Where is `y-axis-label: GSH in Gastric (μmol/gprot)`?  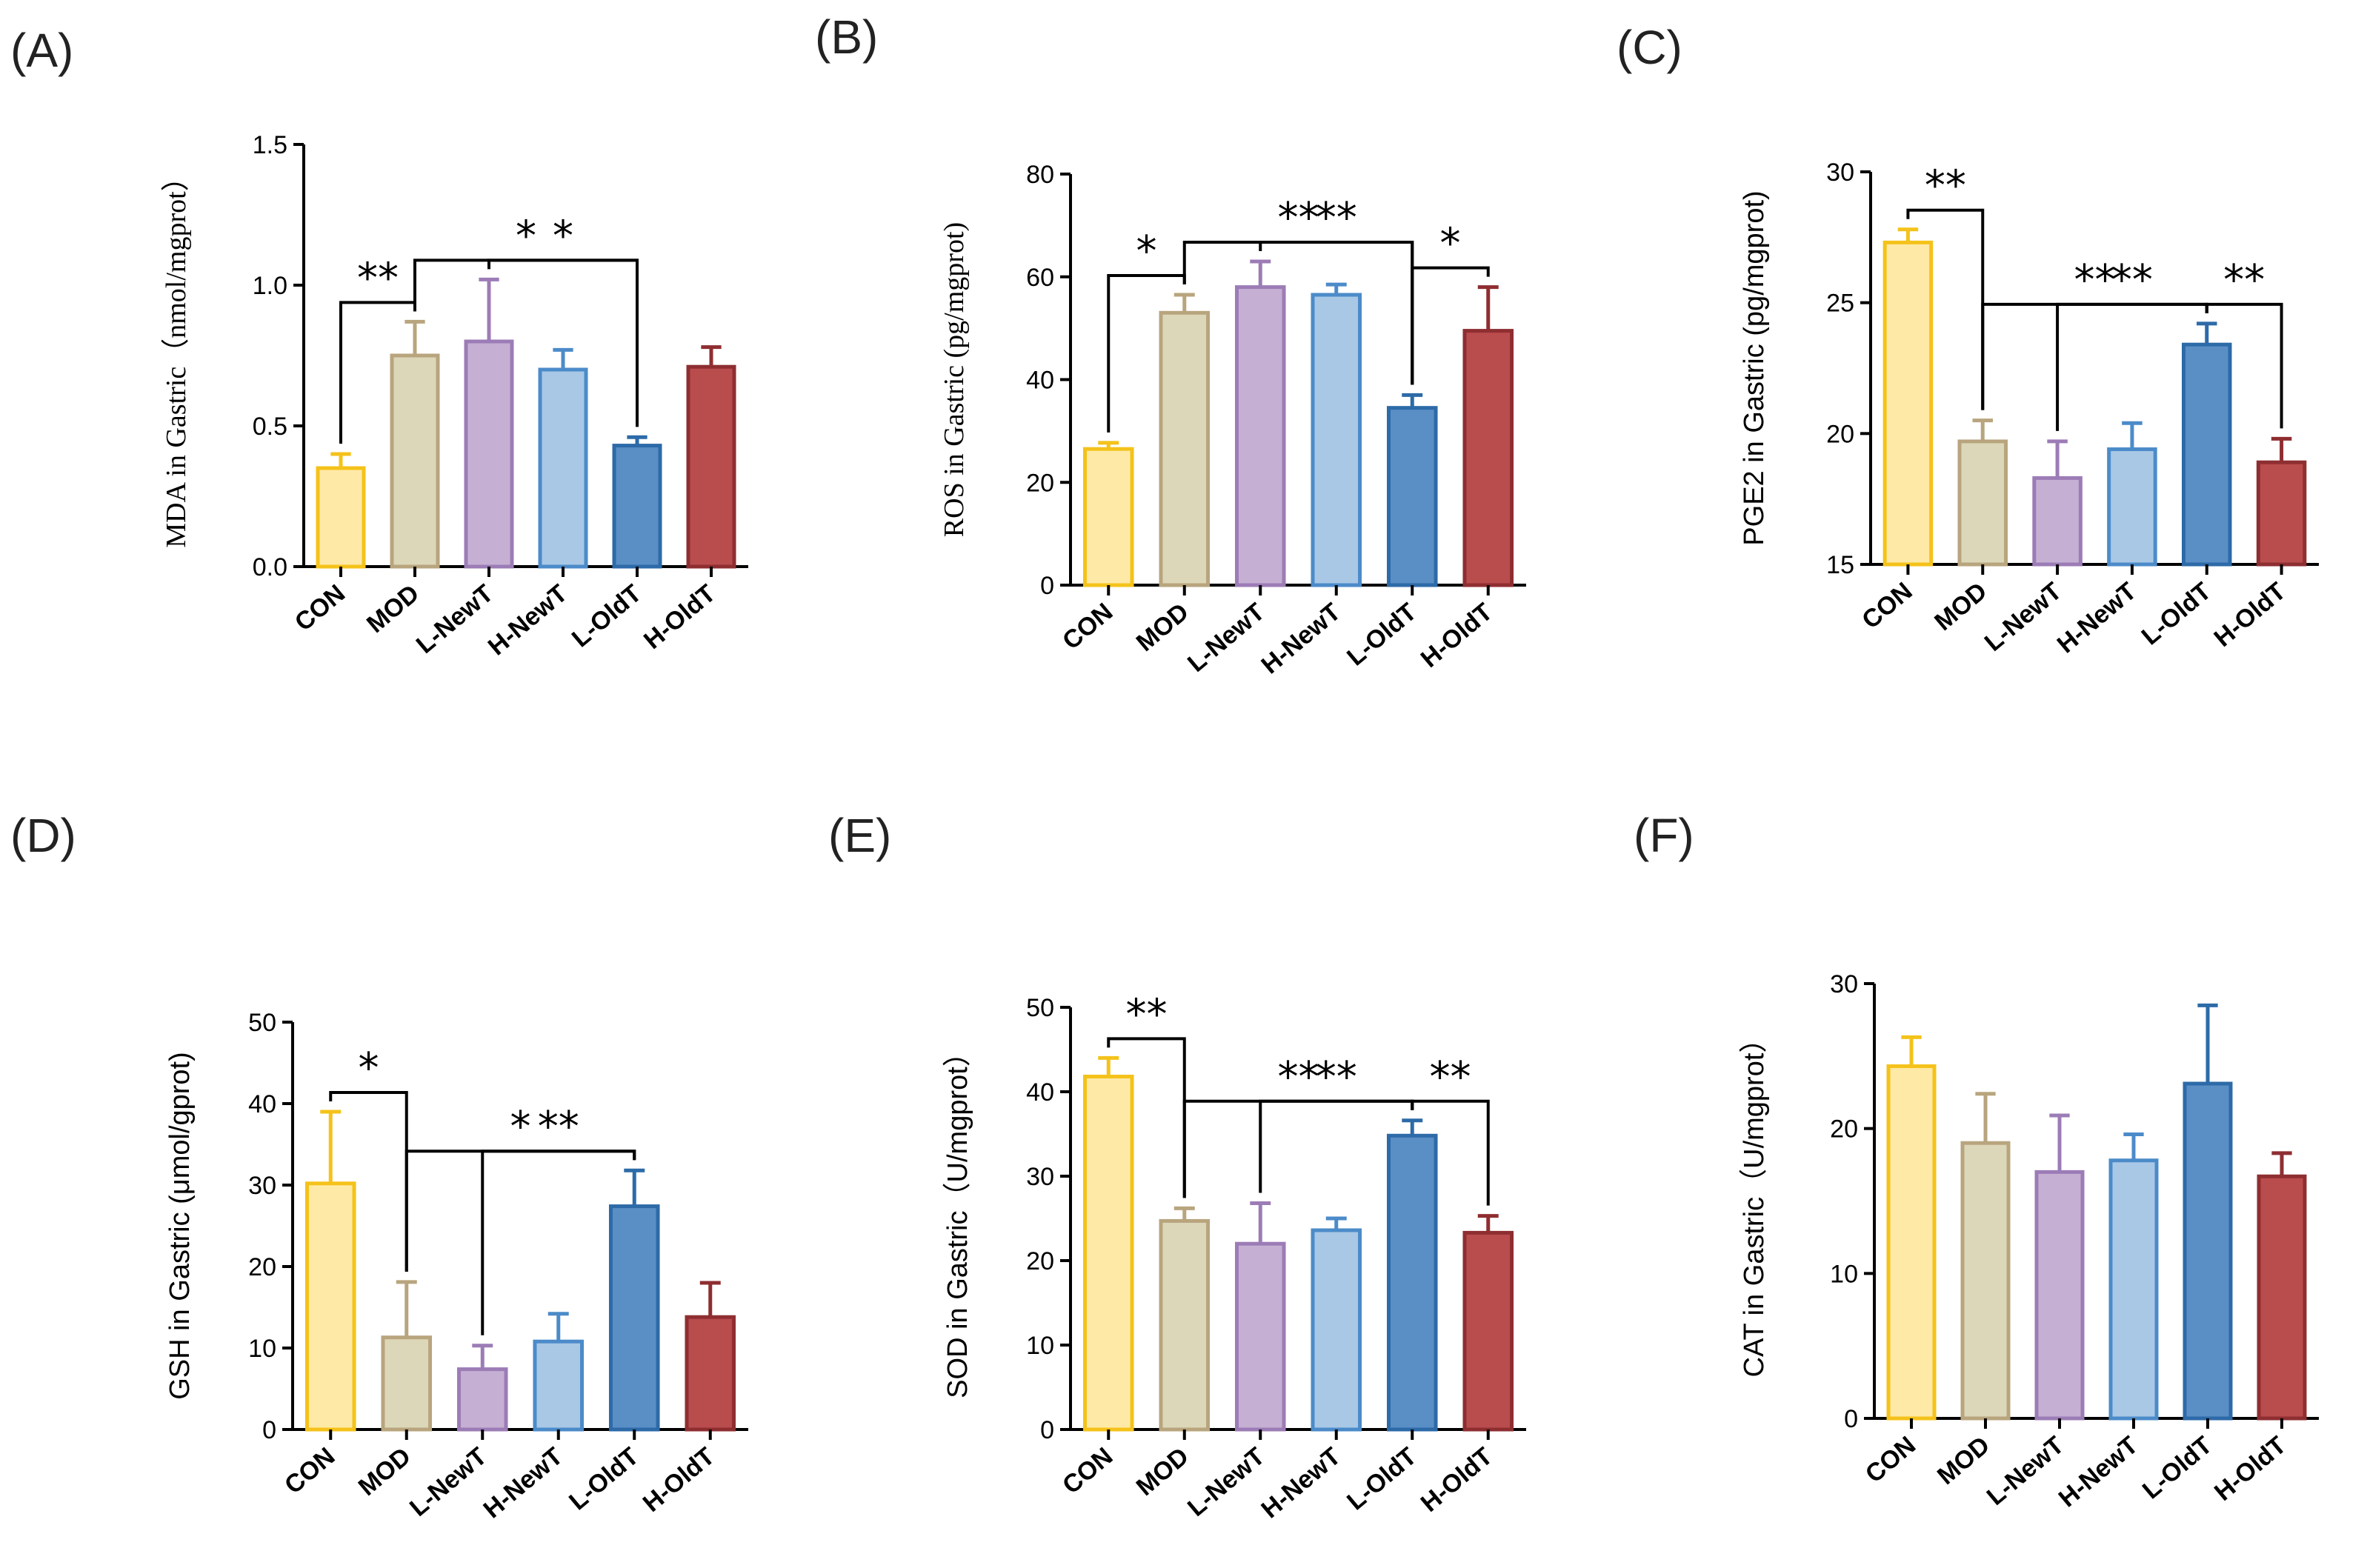
y-axis-label: GSH in Gastric (μmol/gprot) is located at coordinates (180, 1226).